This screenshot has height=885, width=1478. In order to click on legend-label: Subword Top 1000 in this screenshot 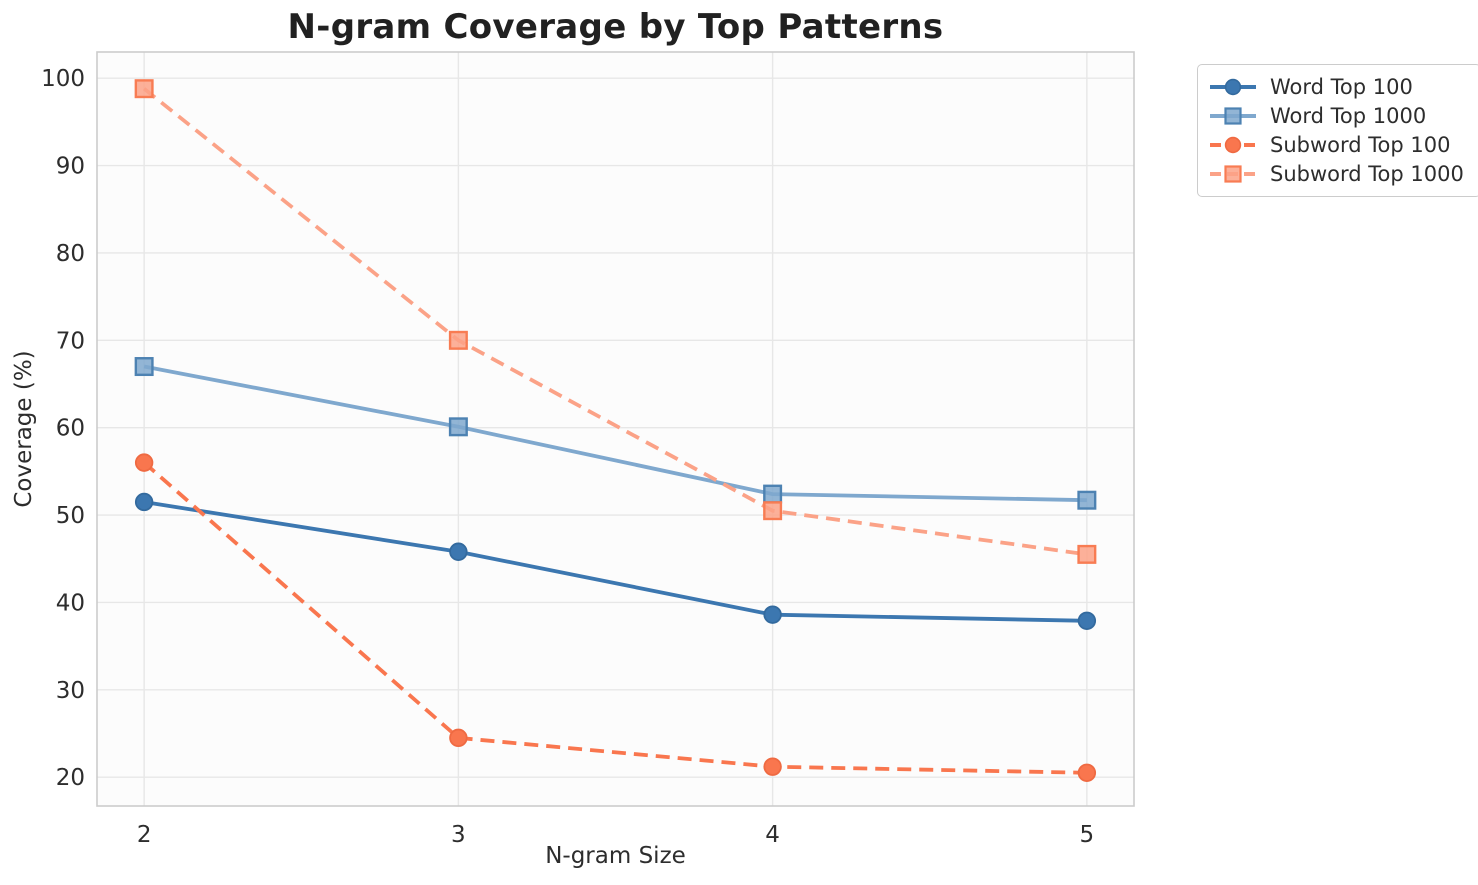, I will do `click(1367, 174)`.